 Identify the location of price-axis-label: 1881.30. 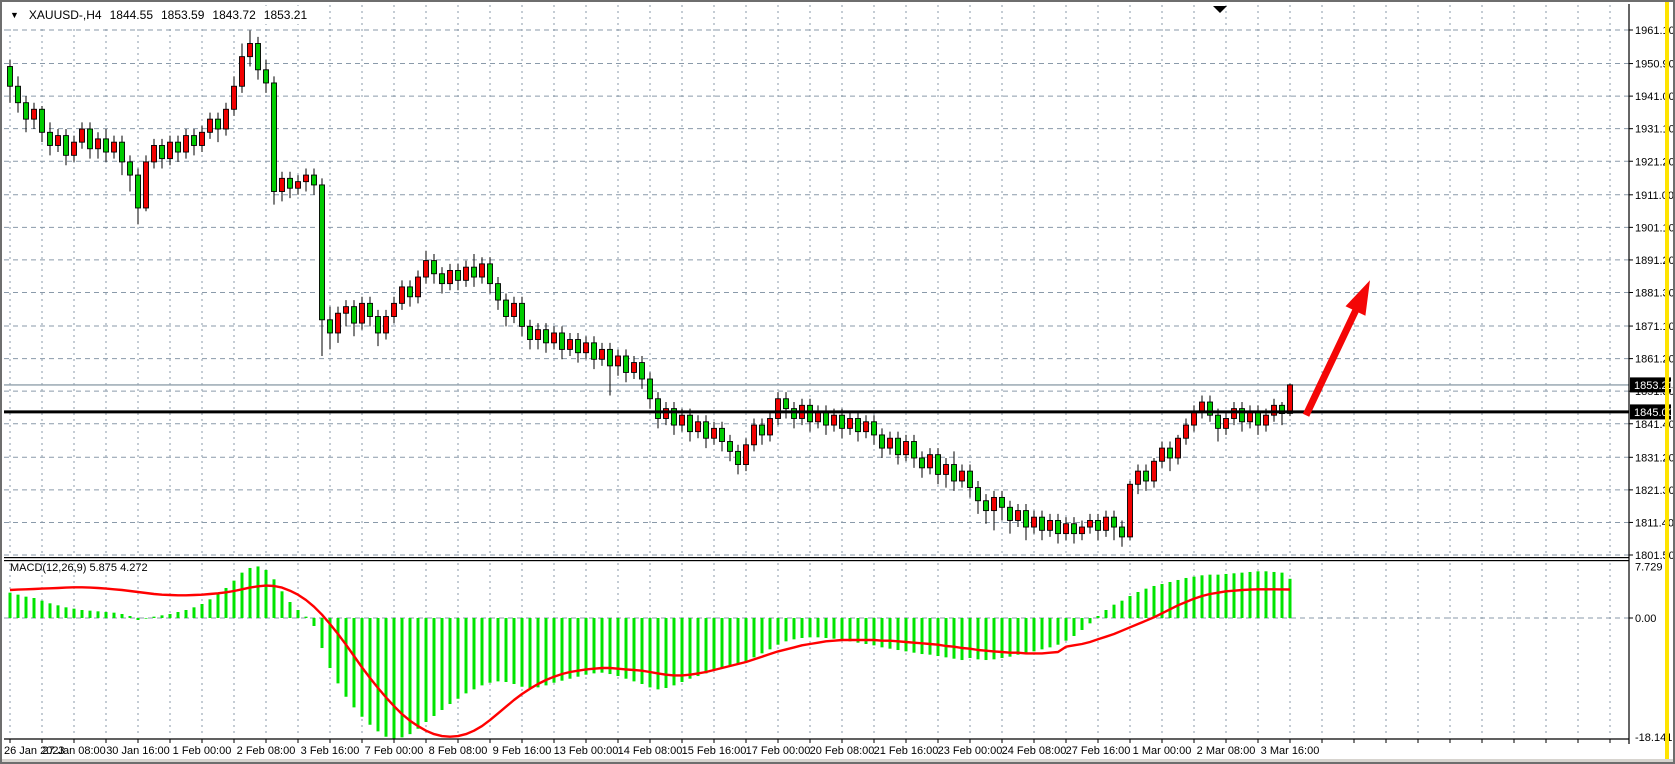
(1655, 294).